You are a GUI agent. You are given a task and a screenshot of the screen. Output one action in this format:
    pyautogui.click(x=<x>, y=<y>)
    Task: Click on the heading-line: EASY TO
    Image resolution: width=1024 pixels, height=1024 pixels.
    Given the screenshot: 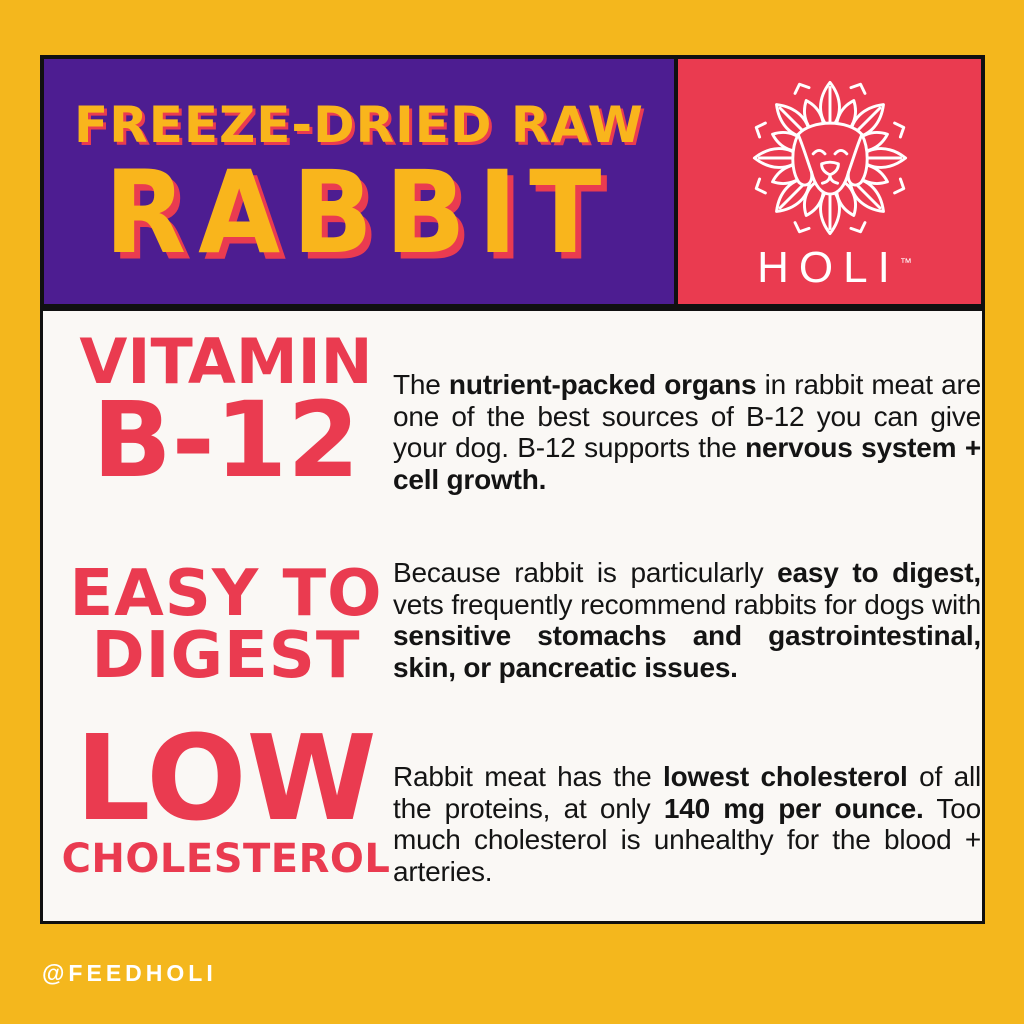 What is the action you would take?
    pyautogui.click(x=226, y=594)
    